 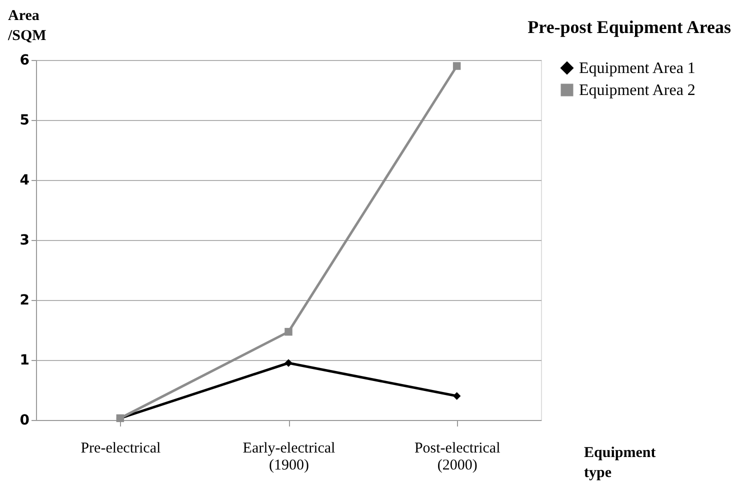 What do you see at coordinates (637, 90) in the screenshot?
I see `legend-label: Equipment Area 2` at bounding box center [637, 90].